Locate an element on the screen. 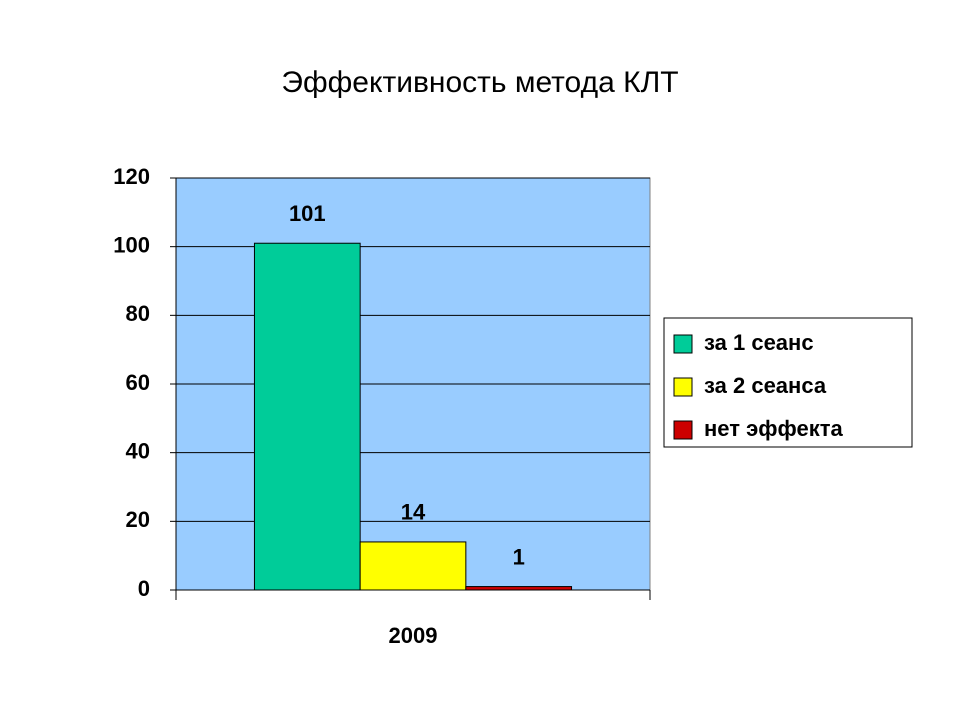 This screenshot has width=960, height=720. data-label: 1 is located at coordinates (519, 556).